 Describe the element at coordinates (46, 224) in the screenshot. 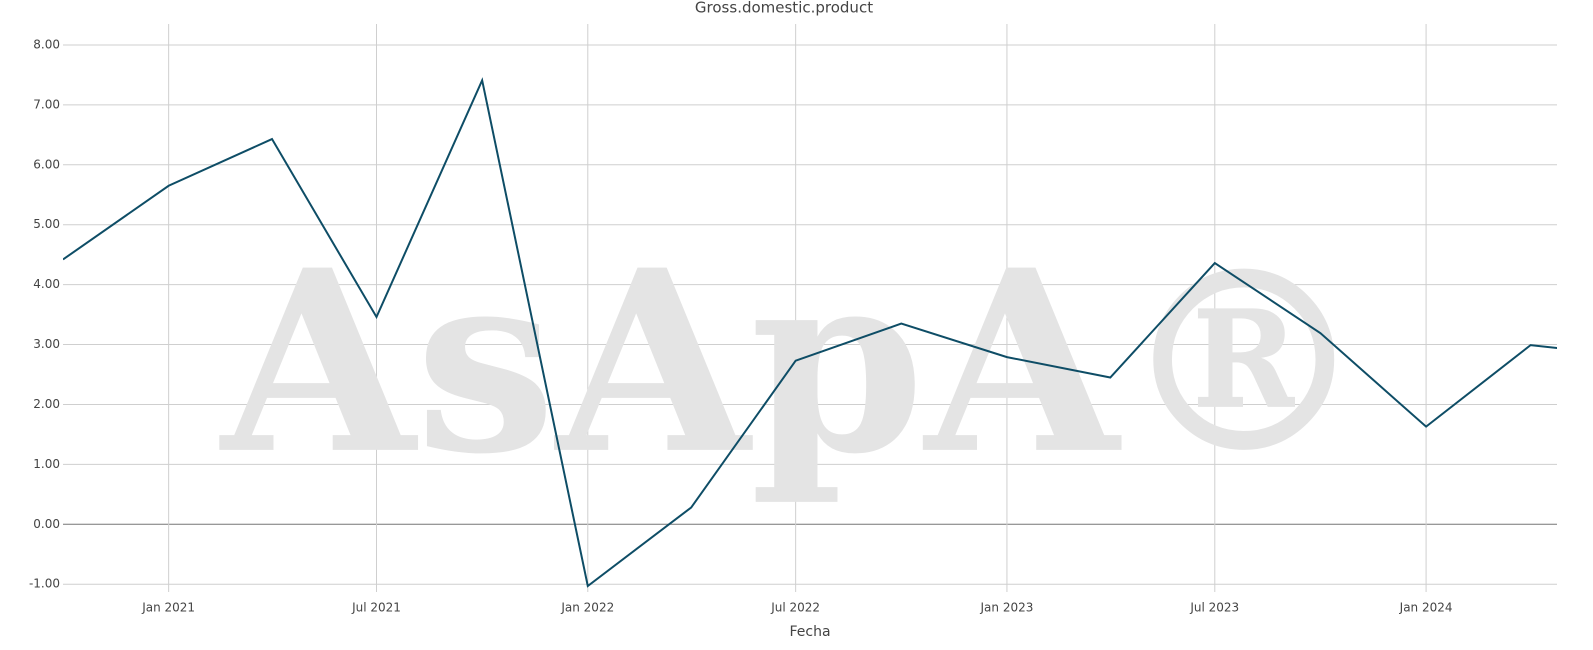

I see `y-tick-label: 5.00` at that location.